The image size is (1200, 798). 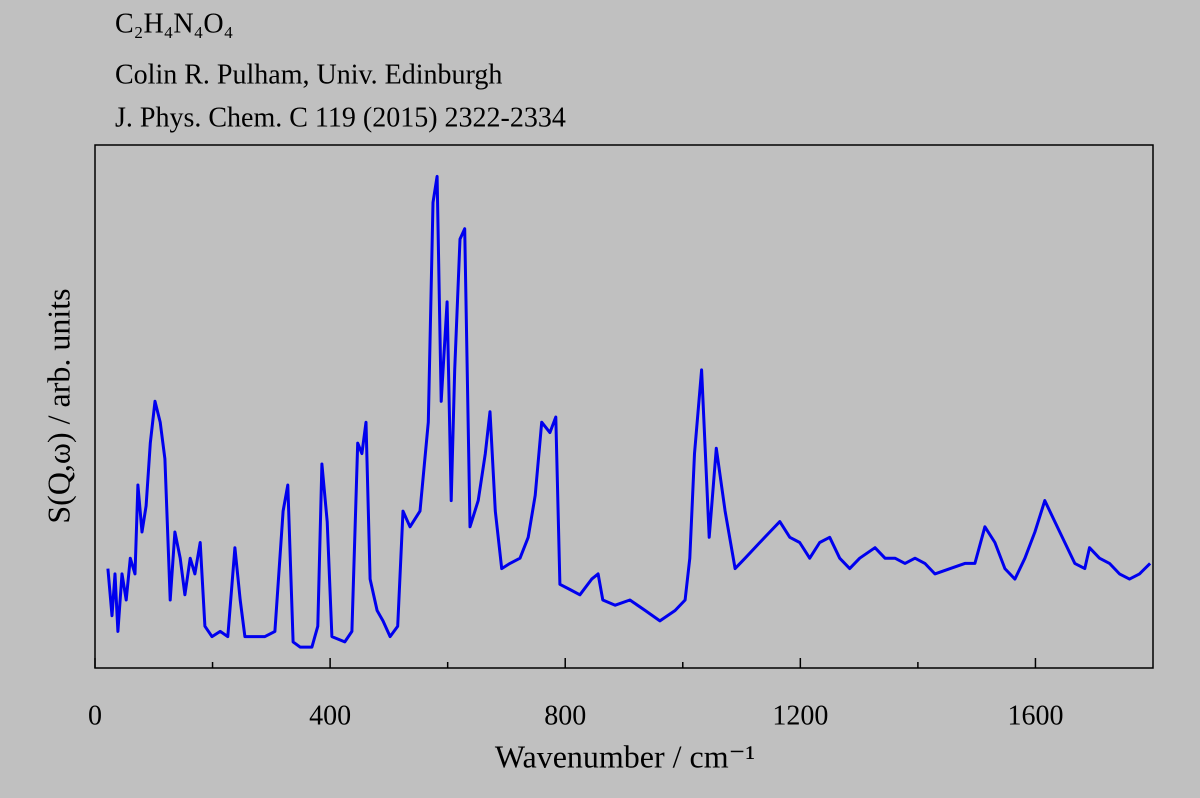 I want to click on y-axis-label: S(Q,ω) / arb. units, so click(x=58, y=405).